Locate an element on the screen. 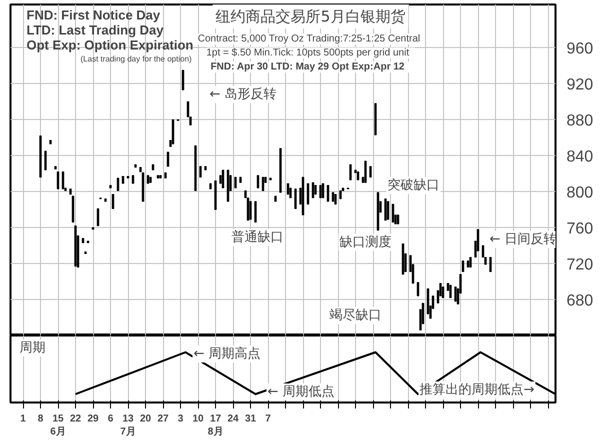  text: Contract: 5,000 Troy Oz Trading:7:25-1:25 Central 1pt = $.50 Min.Tick: 10pts 500pts per grid unit FND: Apr 30 LTD: May 29 Opt Exp:Apr 12 is located at coordinates (309, 53).